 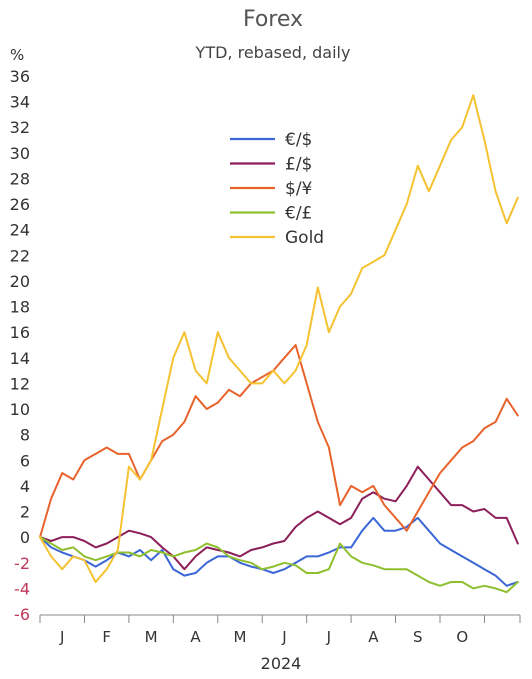 What do you see at coordinates (281, 663) in the screenshot?
I see `x-axis-year-label: 2024` at bounding box center [281, 663].